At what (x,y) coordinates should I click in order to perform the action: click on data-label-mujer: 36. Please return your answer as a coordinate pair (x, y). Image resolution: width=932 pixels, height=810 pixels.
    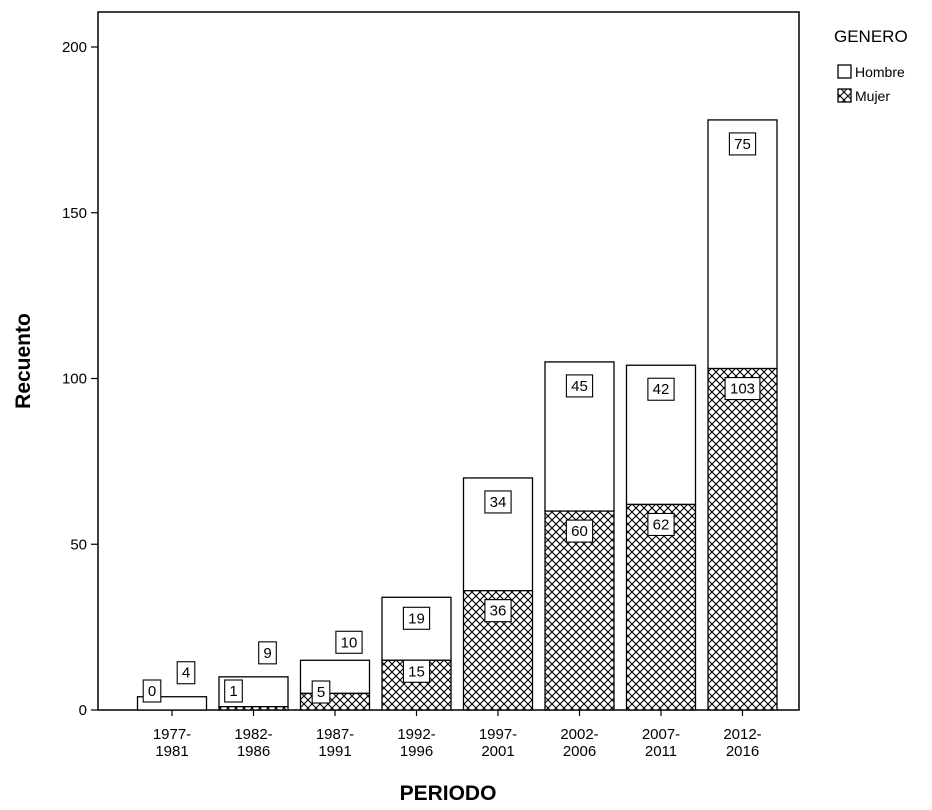
    Looking at the image, I should click on (498, 611).